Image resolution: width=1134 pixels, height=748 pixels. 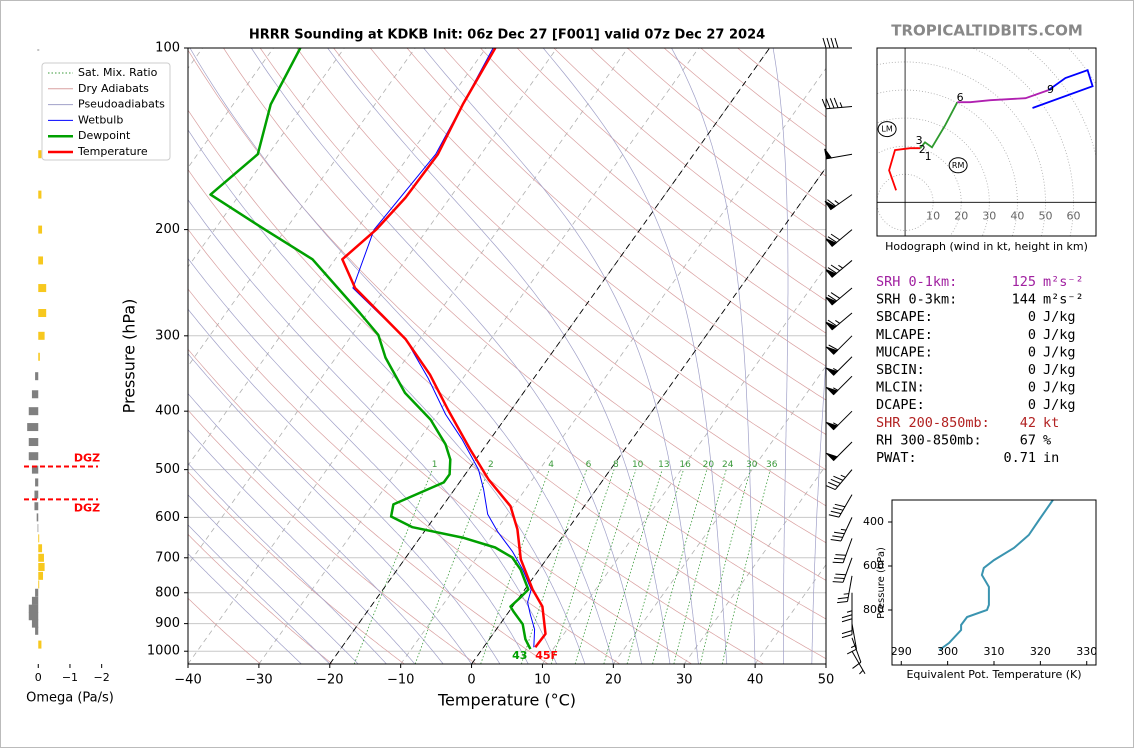 I want to click on stat-unit: m²s⁻², so click(x=1063, y=300).